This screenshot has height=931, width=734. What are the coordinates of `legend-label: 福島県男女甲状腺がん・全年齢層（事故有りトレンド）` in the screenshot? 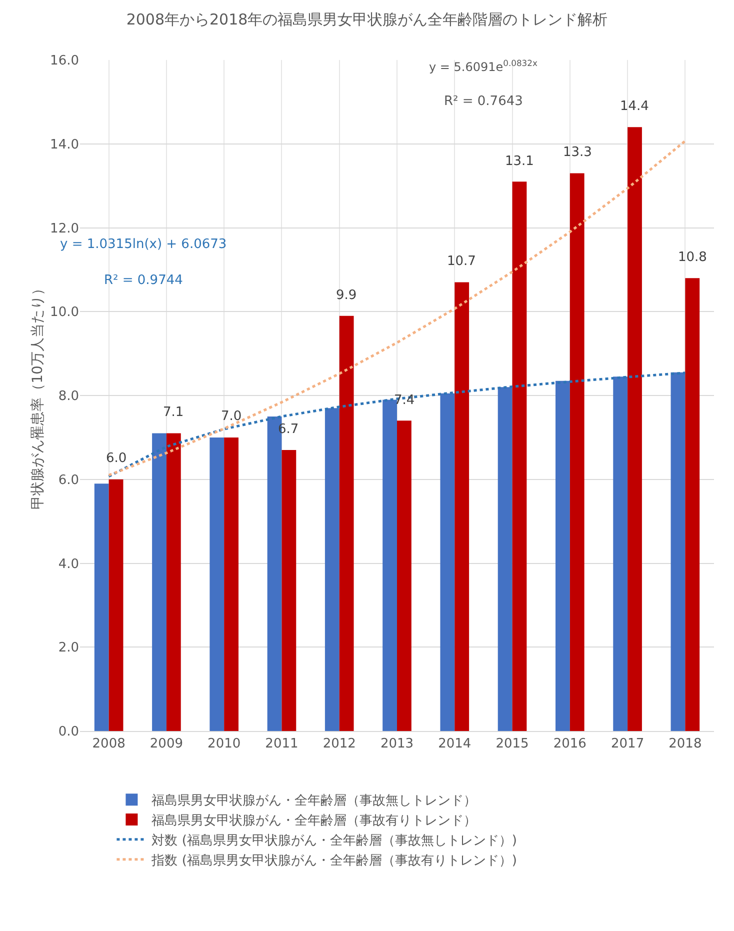 It's located at (314, 821).